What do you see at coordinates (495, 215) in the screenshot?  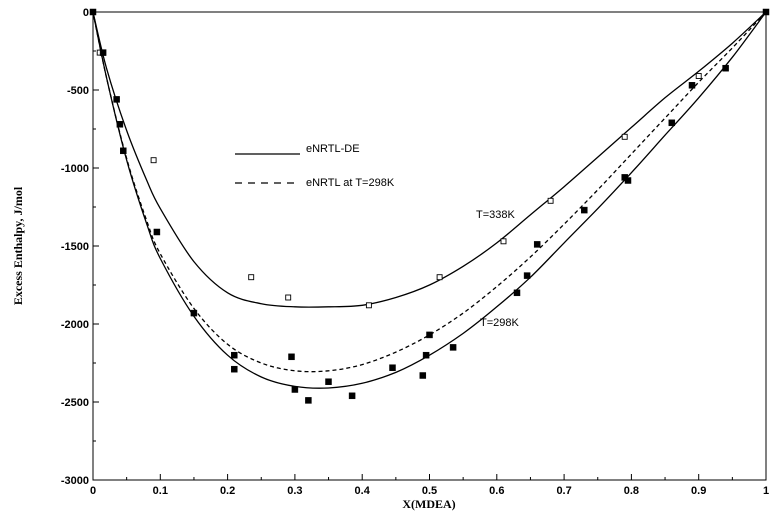 I see `annotation-t338: T=338K` at bounding box center [495, 215].